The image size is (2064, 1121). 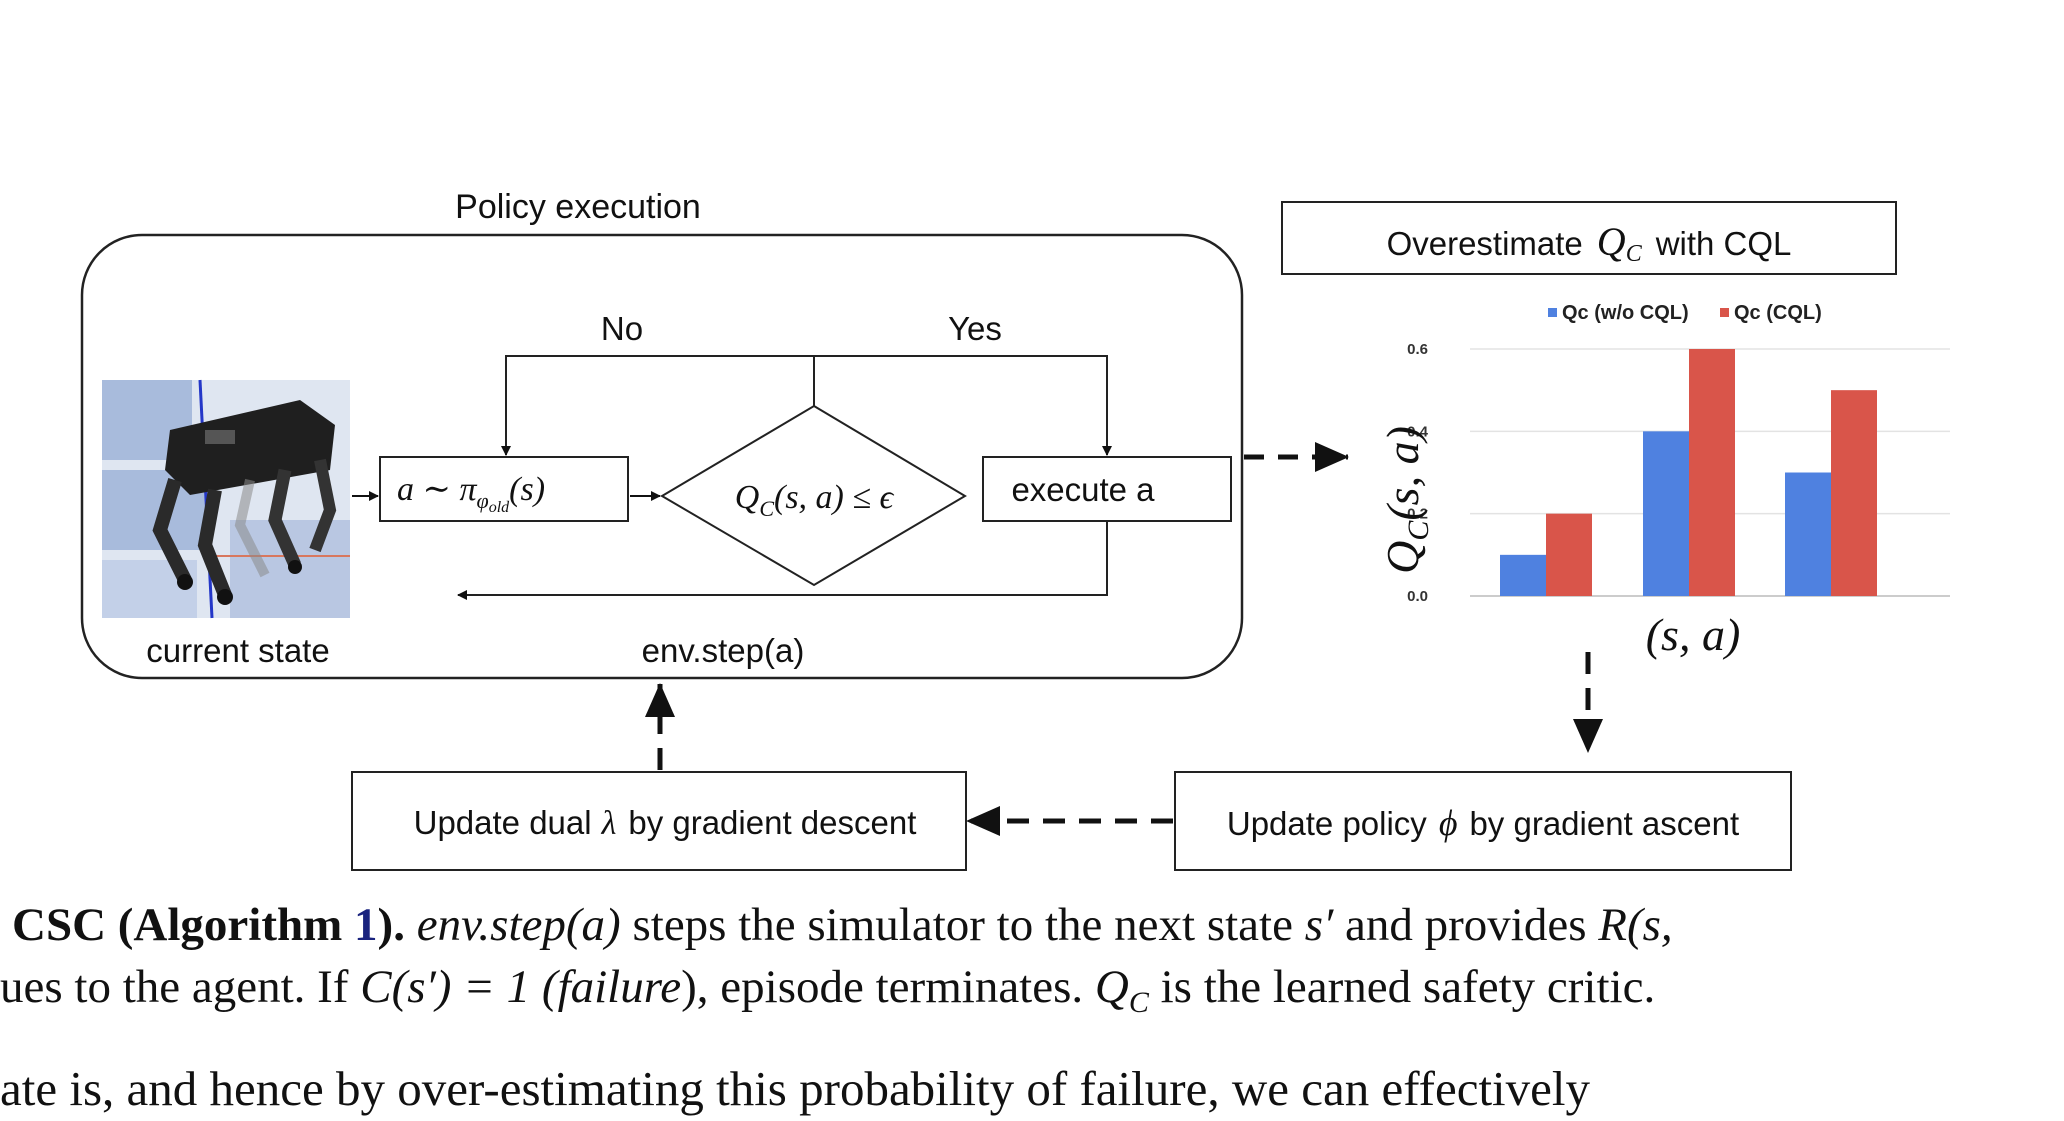 I want to click on update-dual-box, so click(x=659, y=821).